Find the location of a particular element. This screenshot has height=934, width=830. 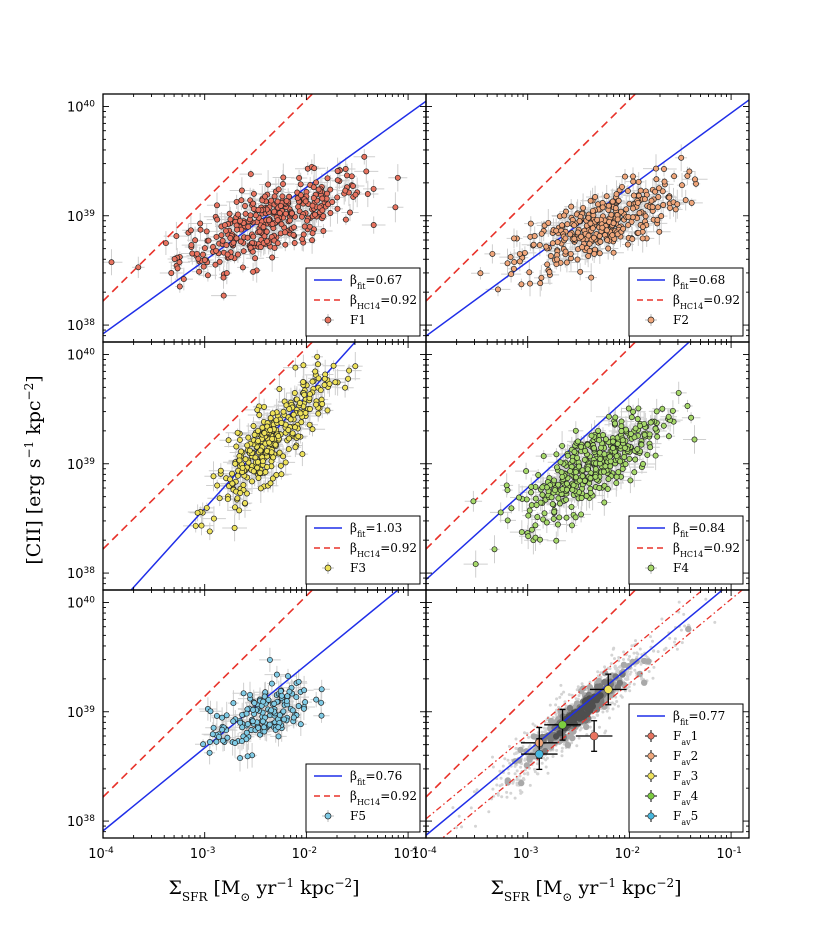

beta-sub: HC14 is located at coordinates (691, 554).